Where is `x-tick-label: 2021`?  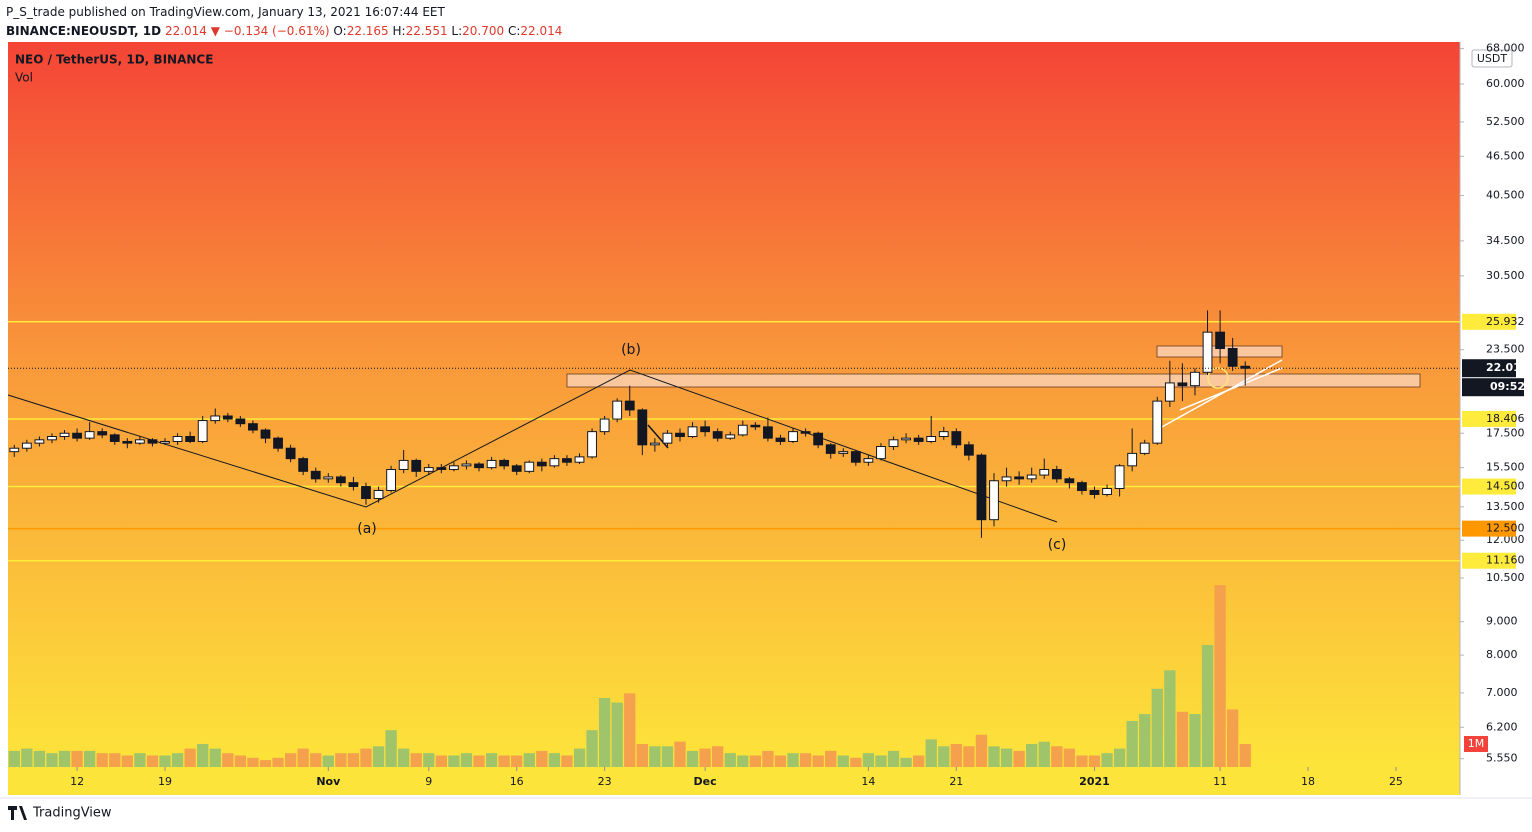
x-tick-label: 2021 is located at coordinates (1094, 781).